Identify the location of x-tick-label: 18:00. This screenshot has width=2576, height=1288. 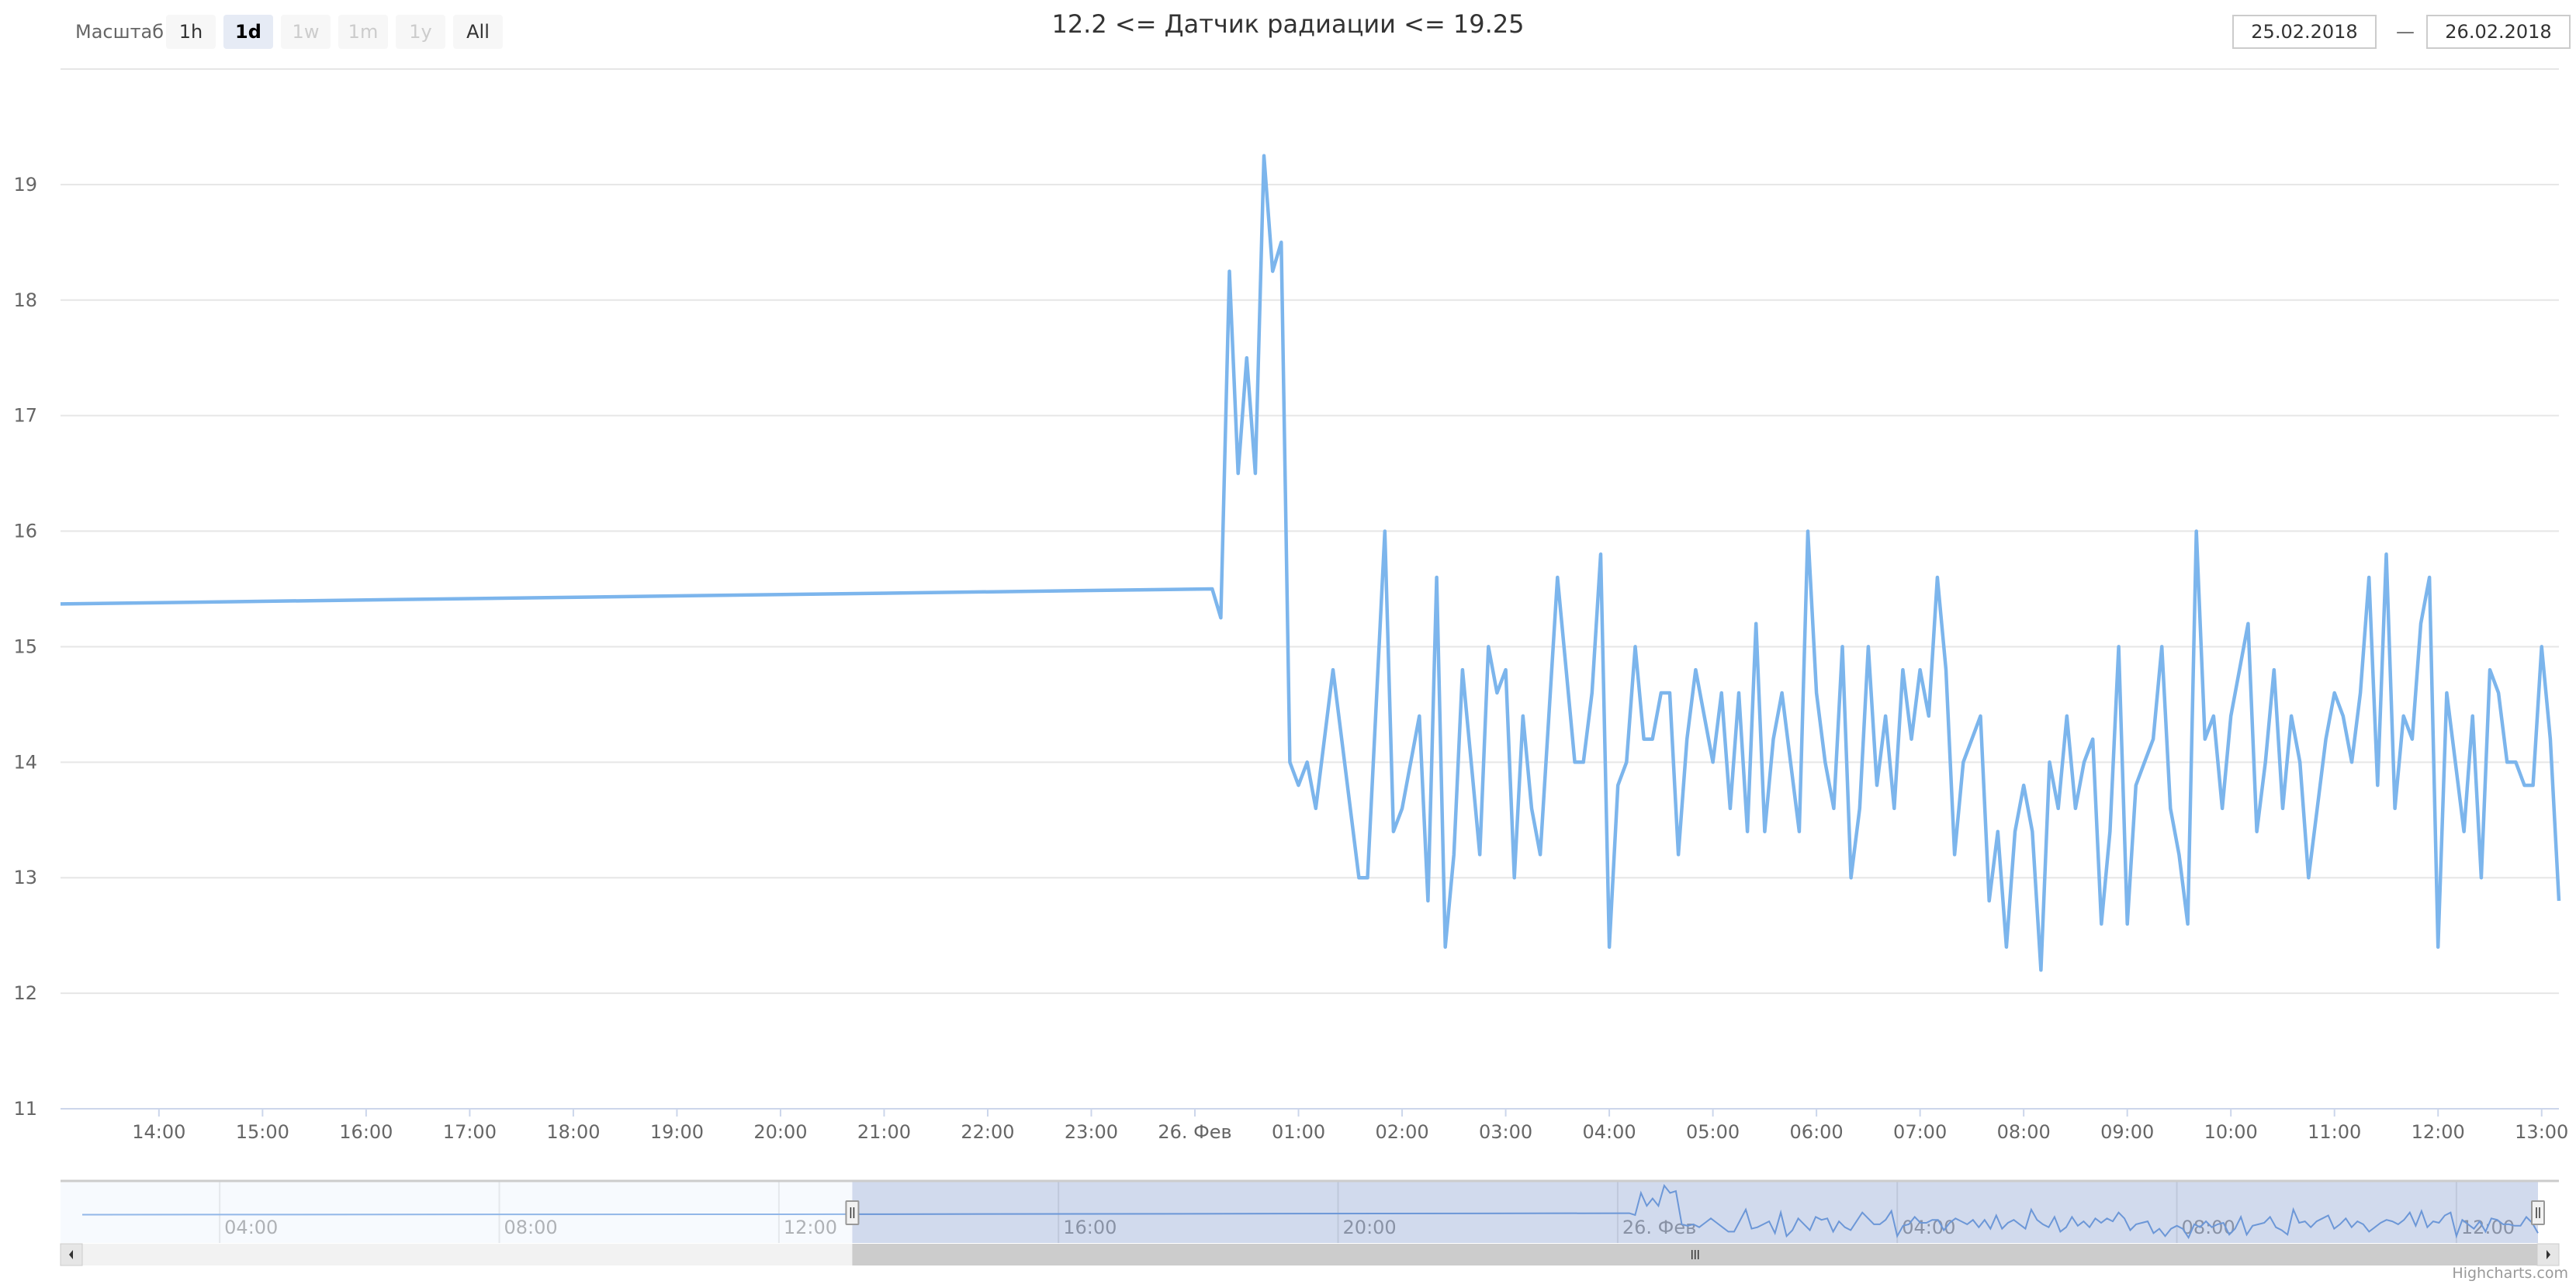
(573, 1132).